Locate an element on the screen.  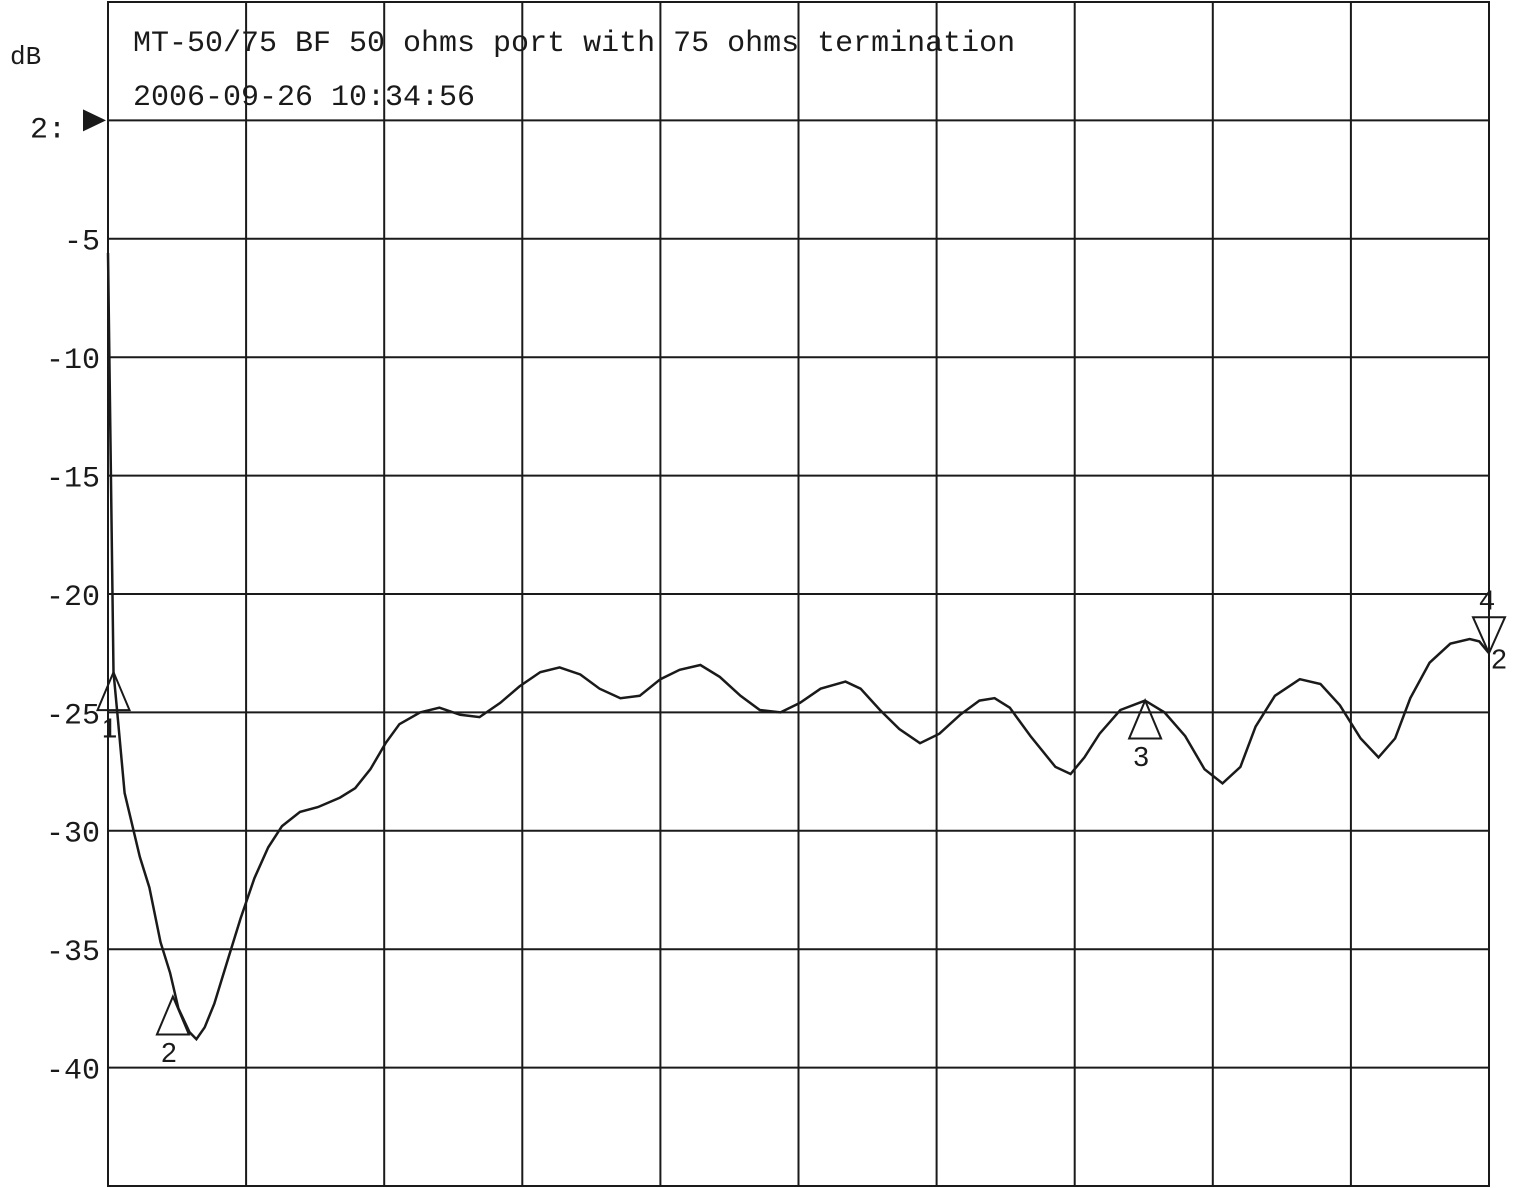
y-tick-label: -20 is located at coordinates (73, 598).